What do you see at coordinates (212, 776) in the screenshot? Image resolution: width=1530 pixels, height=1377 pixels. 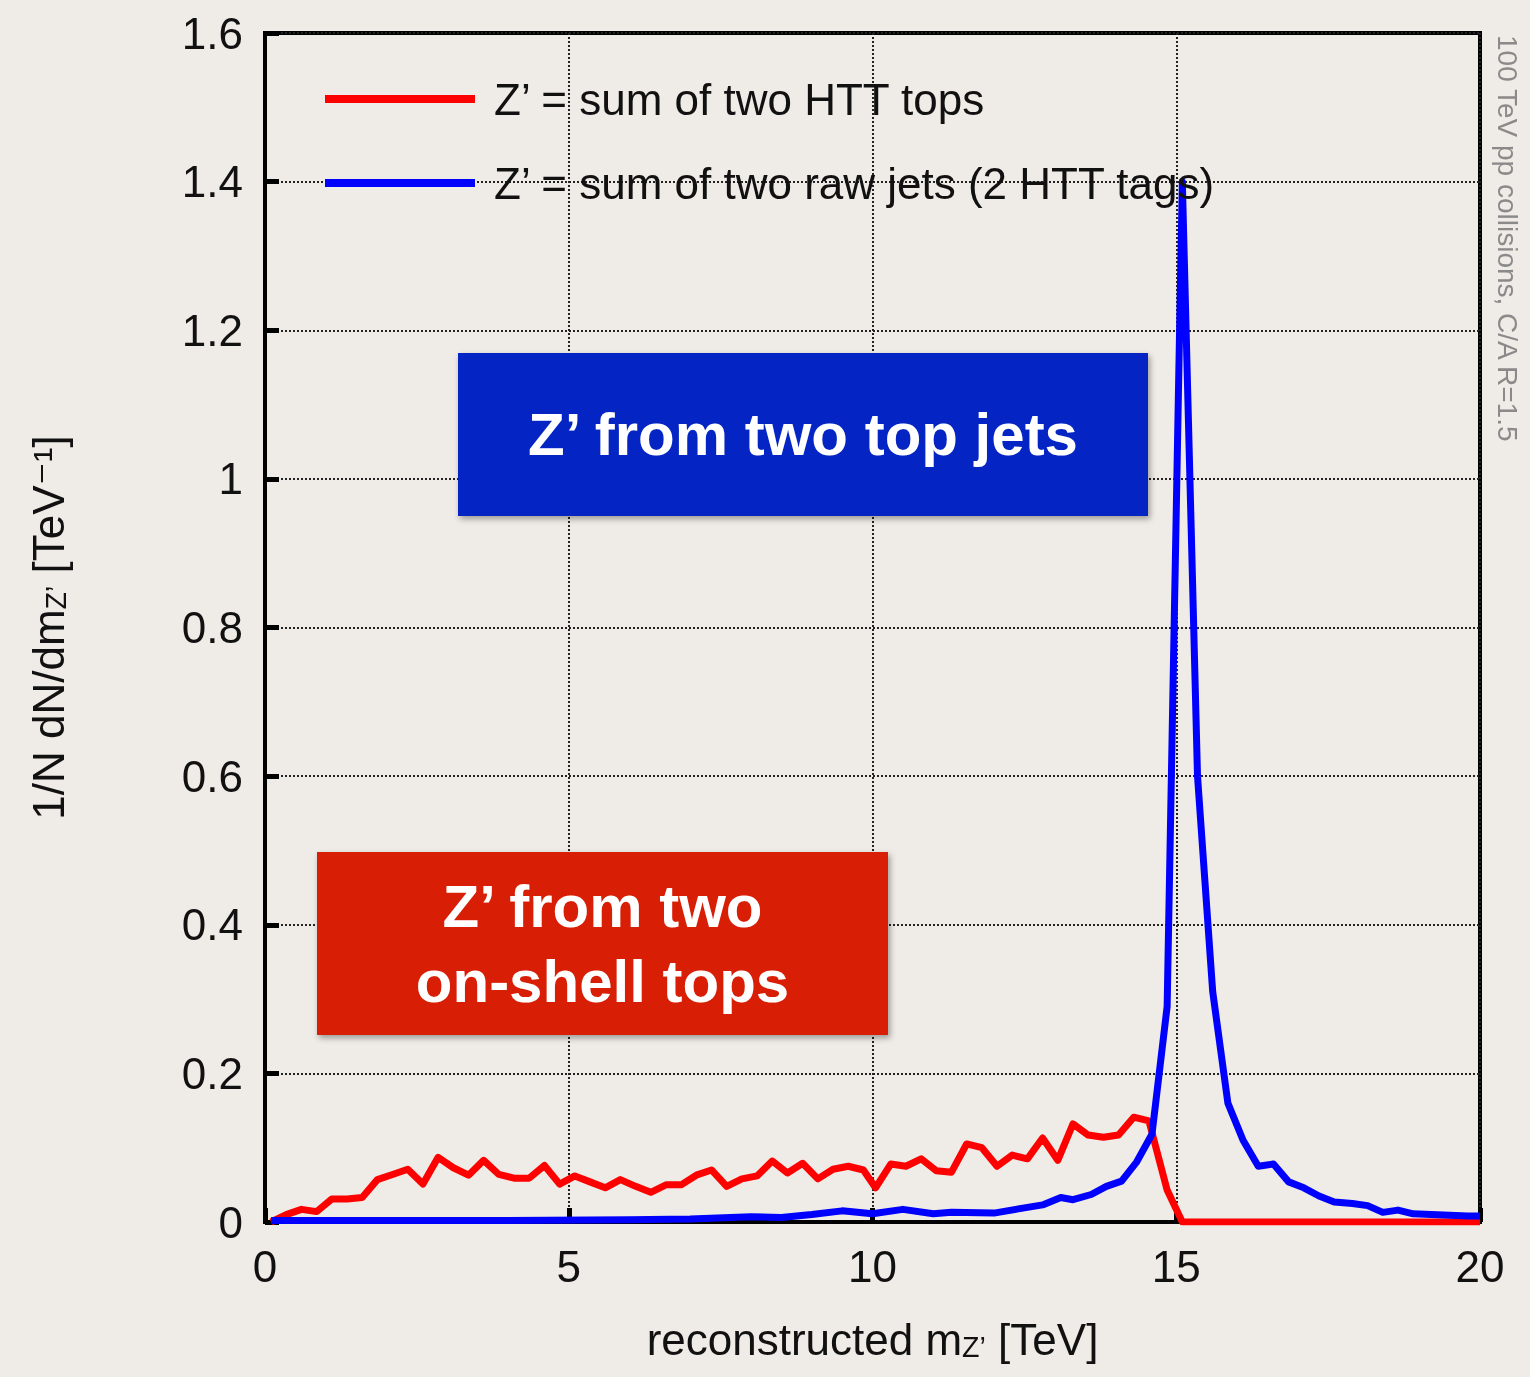 I see `y-tick-label: 0.6` at bounding box center [212, 776].